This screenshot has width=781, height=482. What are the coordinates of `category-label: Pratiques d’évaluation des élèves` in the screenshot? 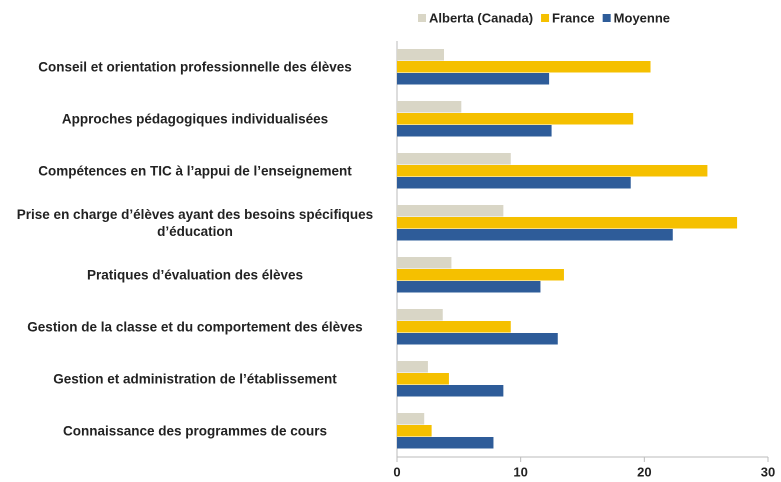 It's located at (195, 275).